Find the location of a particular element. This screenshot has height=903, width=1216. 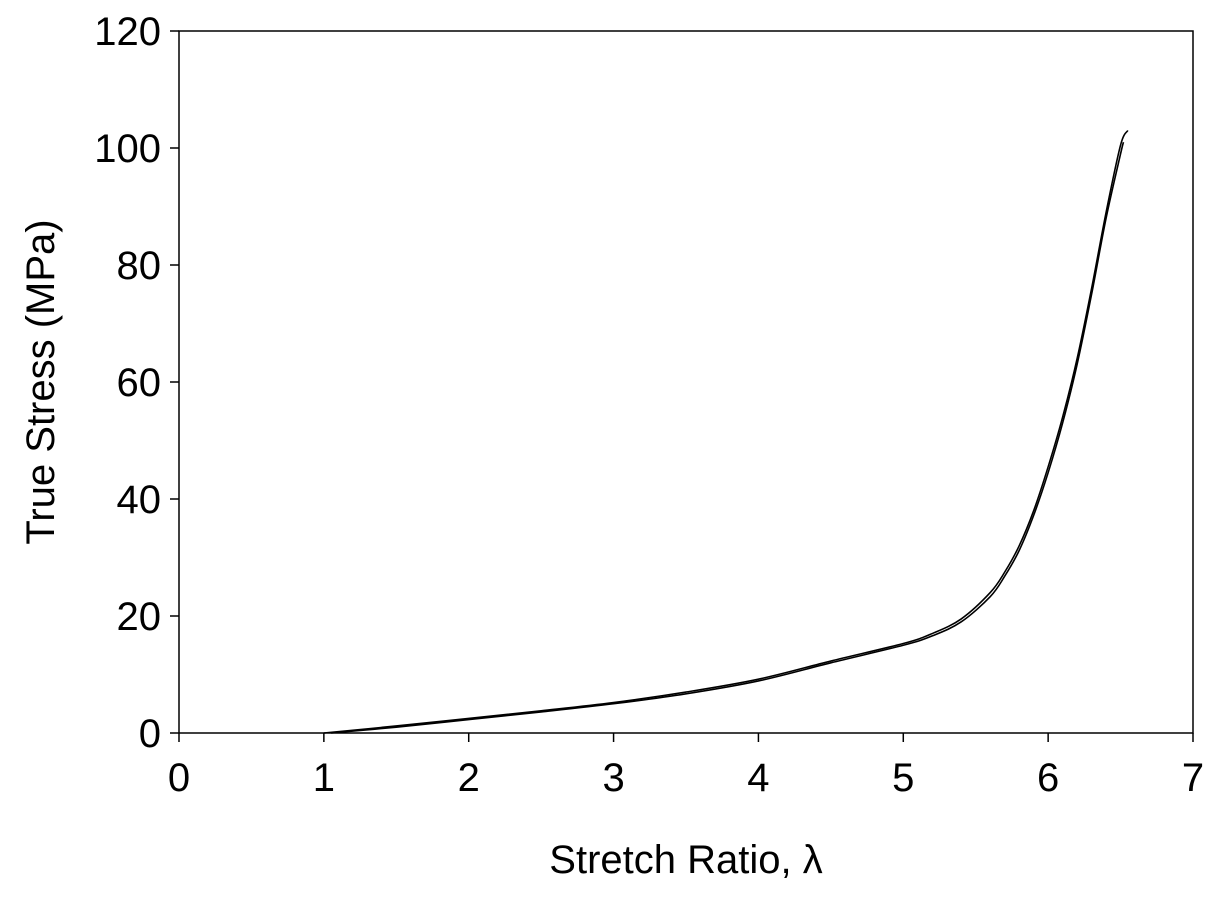

x-tick-label: 6 is located at coordinates (1048, 778).